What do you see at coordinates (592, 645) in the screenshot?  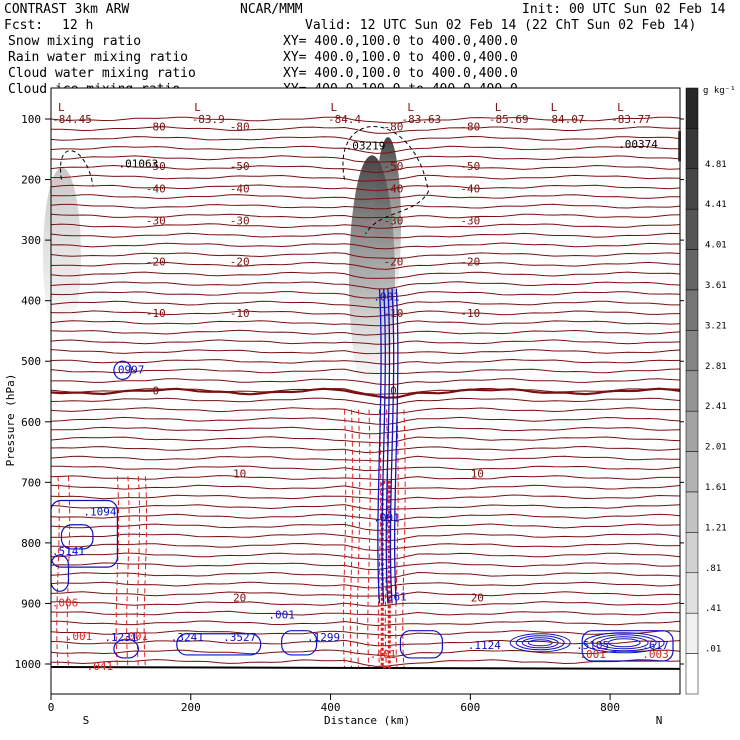 I see `max-value: .5105` at bounding box center [592, 645].